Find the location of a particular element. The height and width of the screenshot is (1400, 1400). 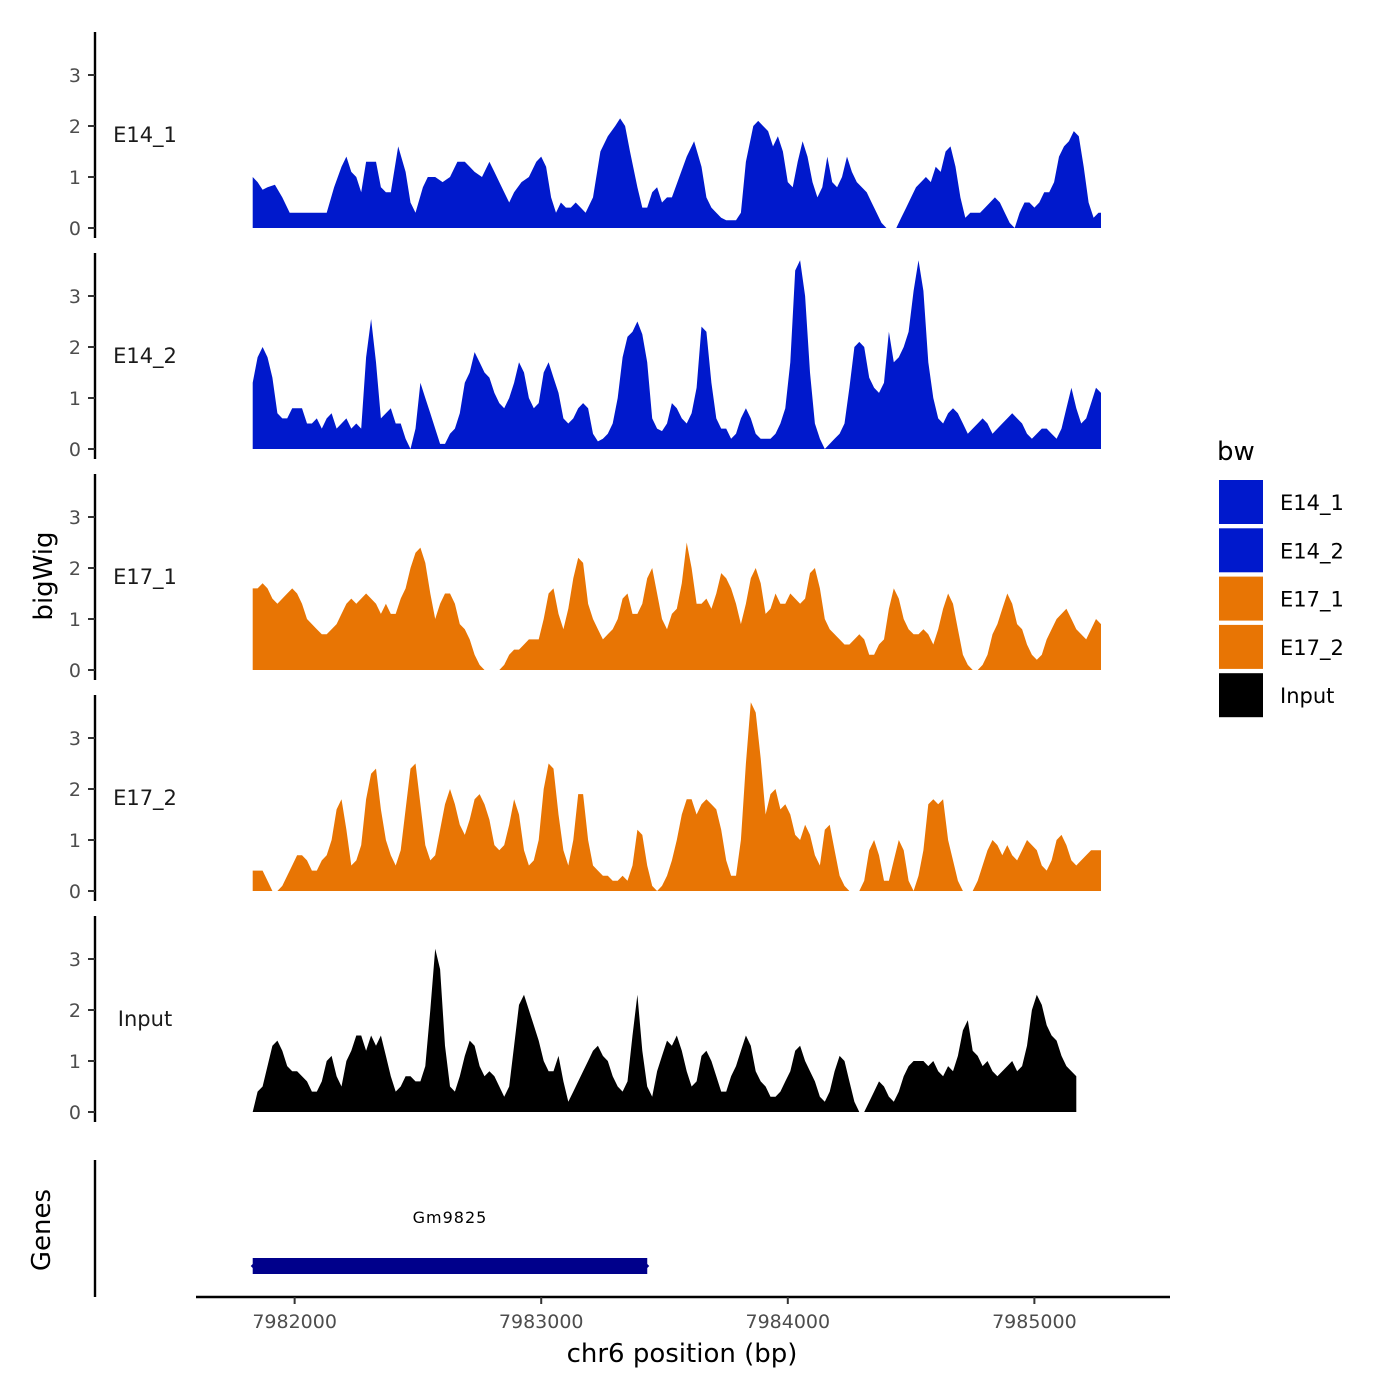

track-label: E17_2 is located at coordinates (145, 798).